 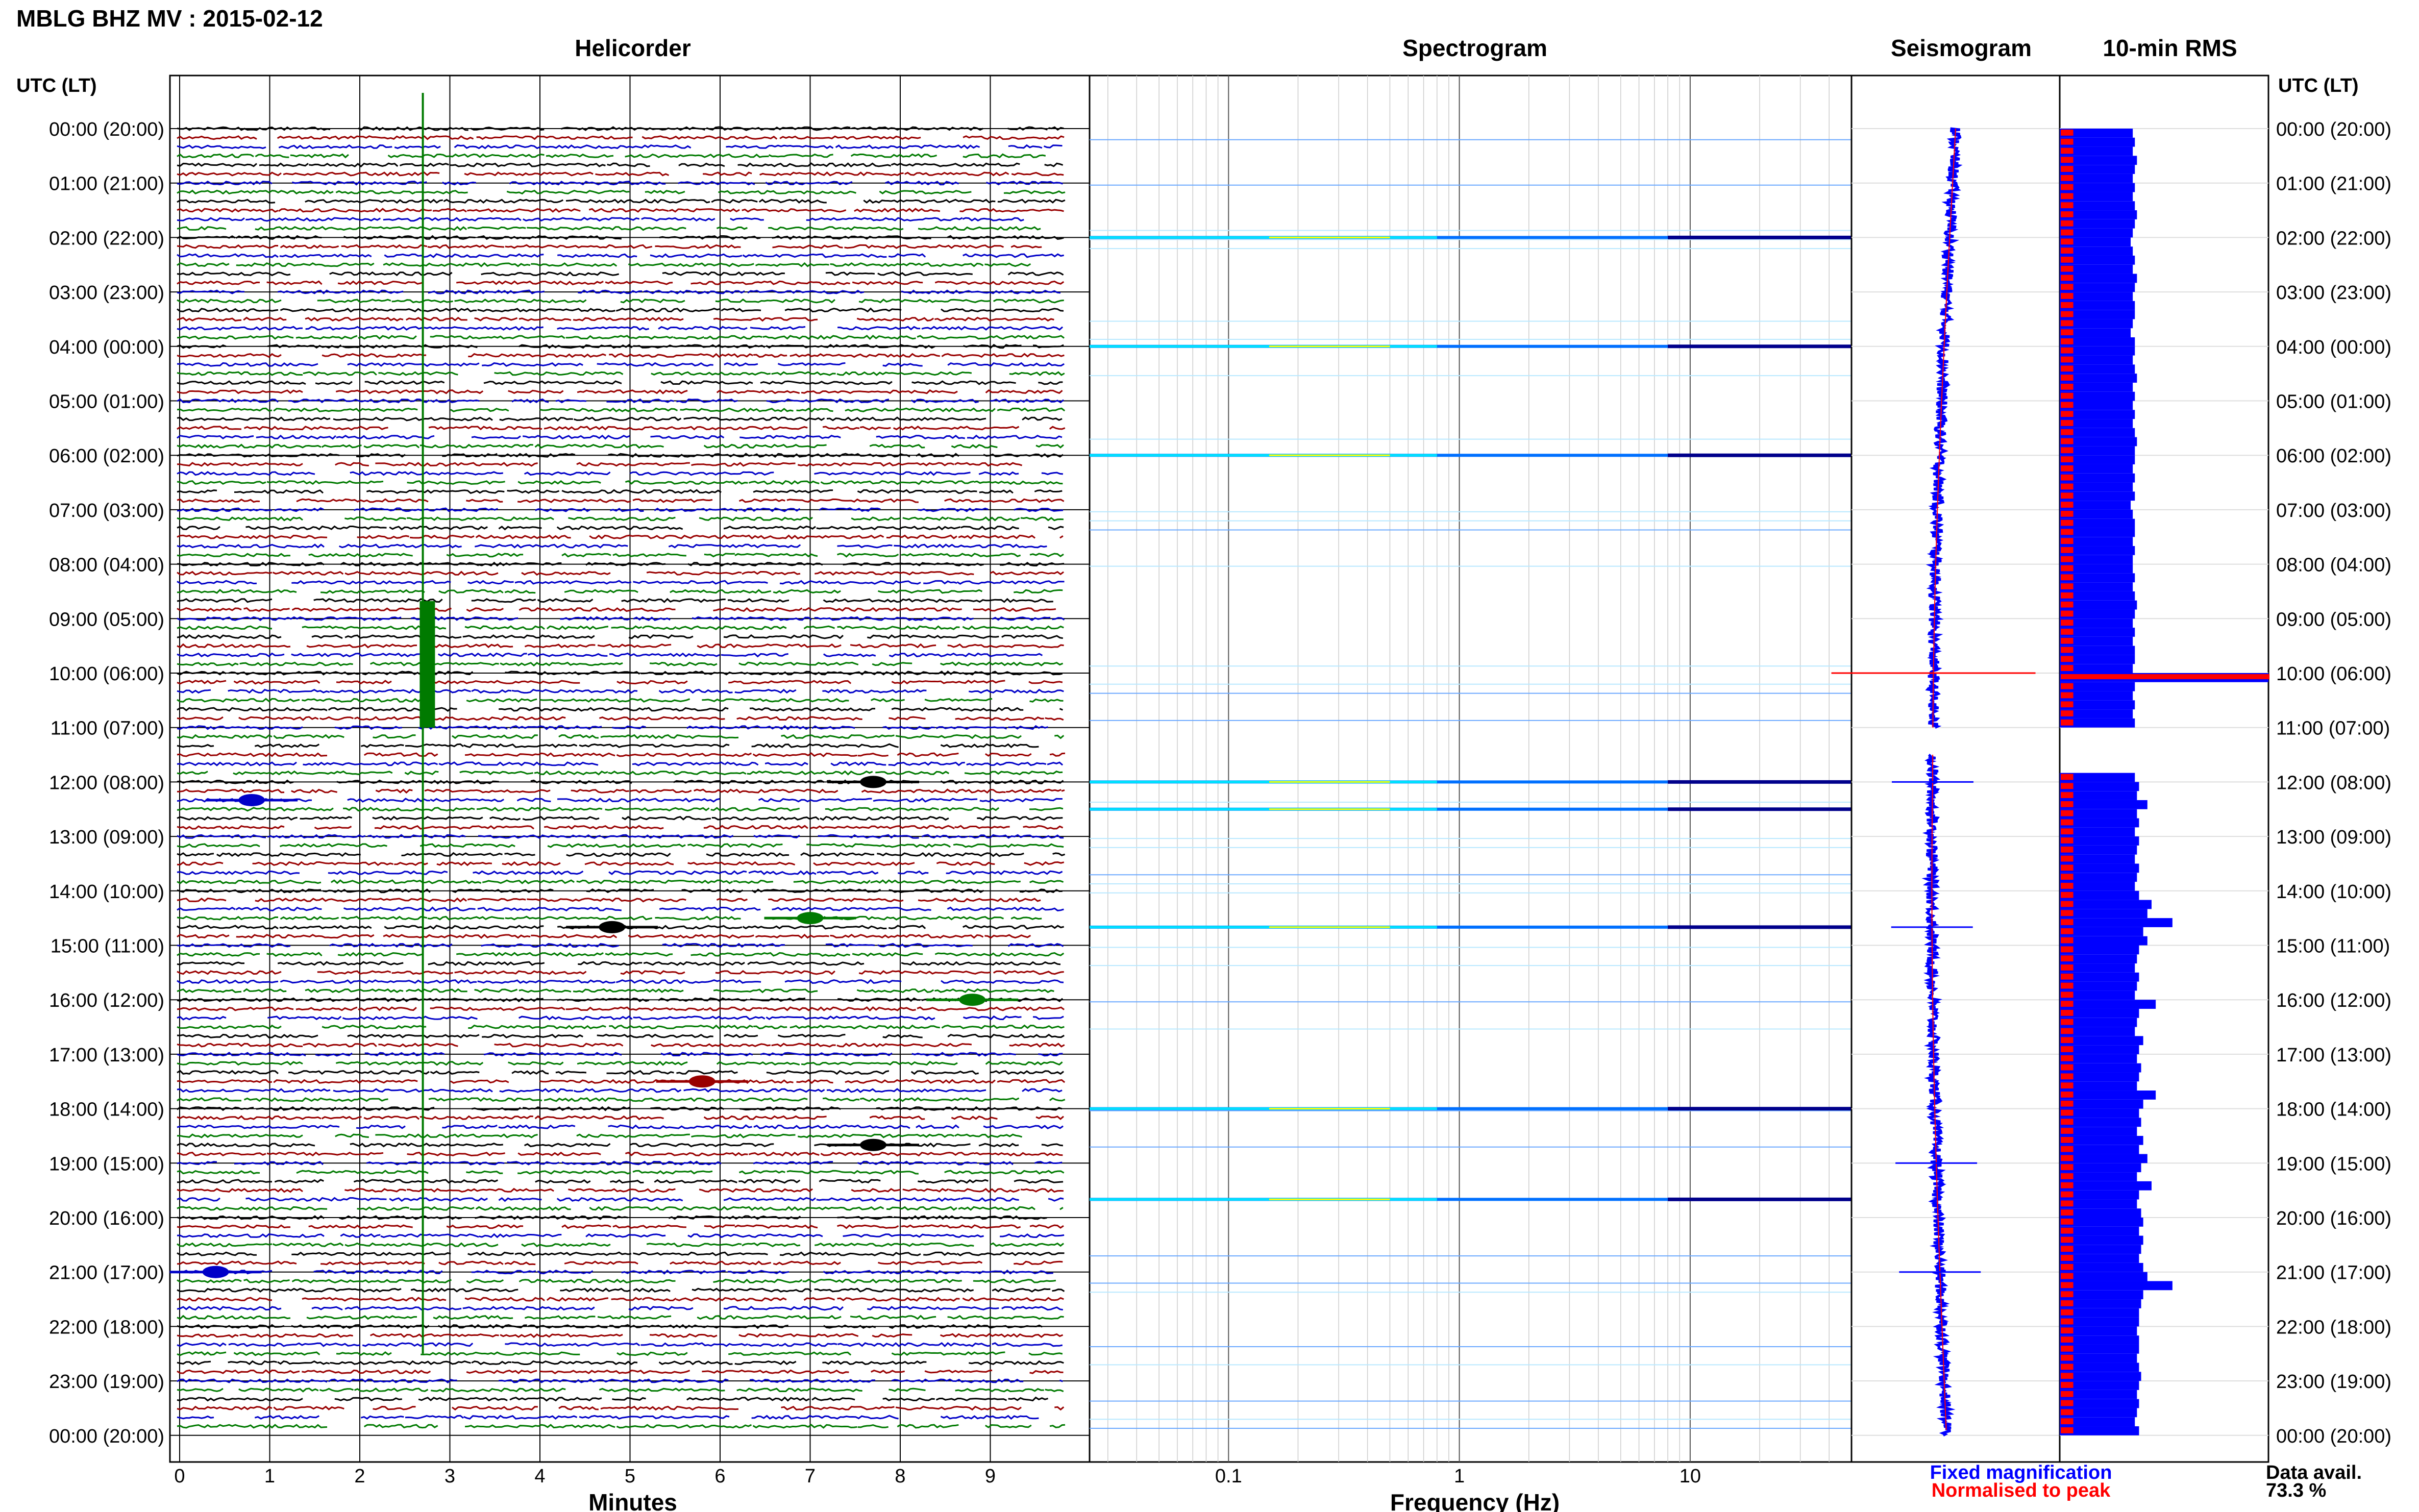 What do you see at coordinates (106, 347) in the screenshot?
I see `hour-label-left: 04:00 (00:00)` at bounding box center [106, 347].